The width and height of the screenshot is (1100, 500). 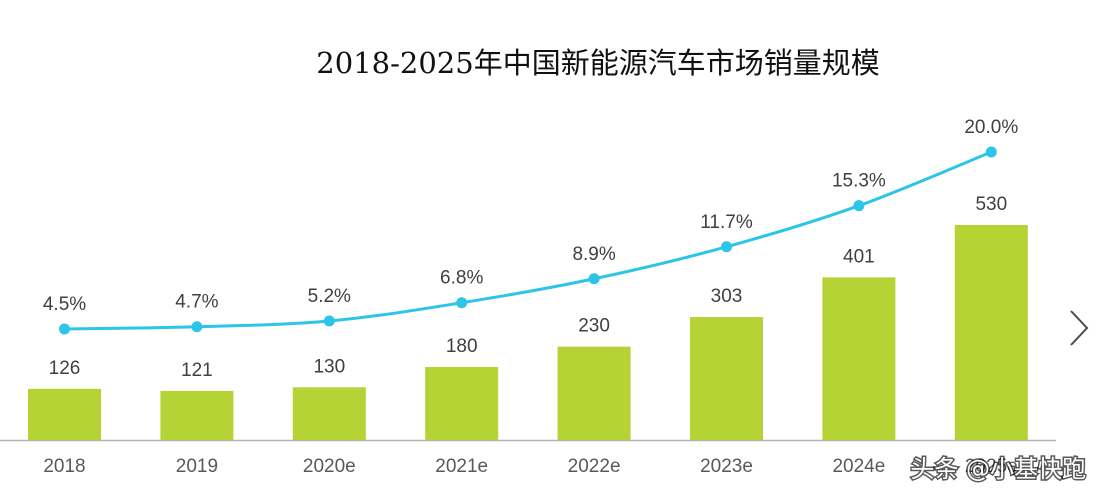 I want to click on chevron-right-icon, so click(x=1079, y=327).